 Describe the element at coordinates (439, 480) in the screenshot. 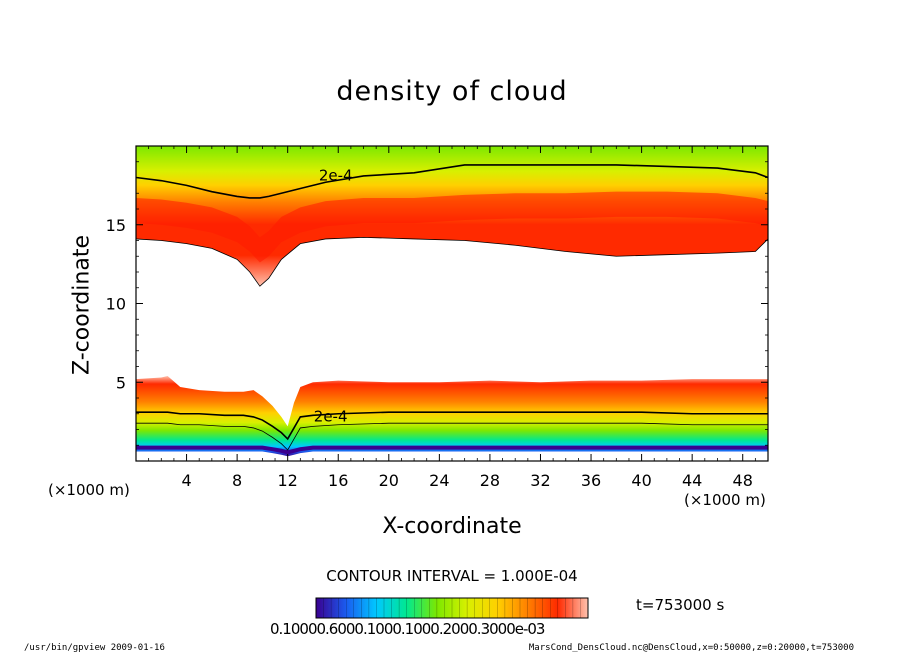

I see `x-tick-label: 24` at that location.